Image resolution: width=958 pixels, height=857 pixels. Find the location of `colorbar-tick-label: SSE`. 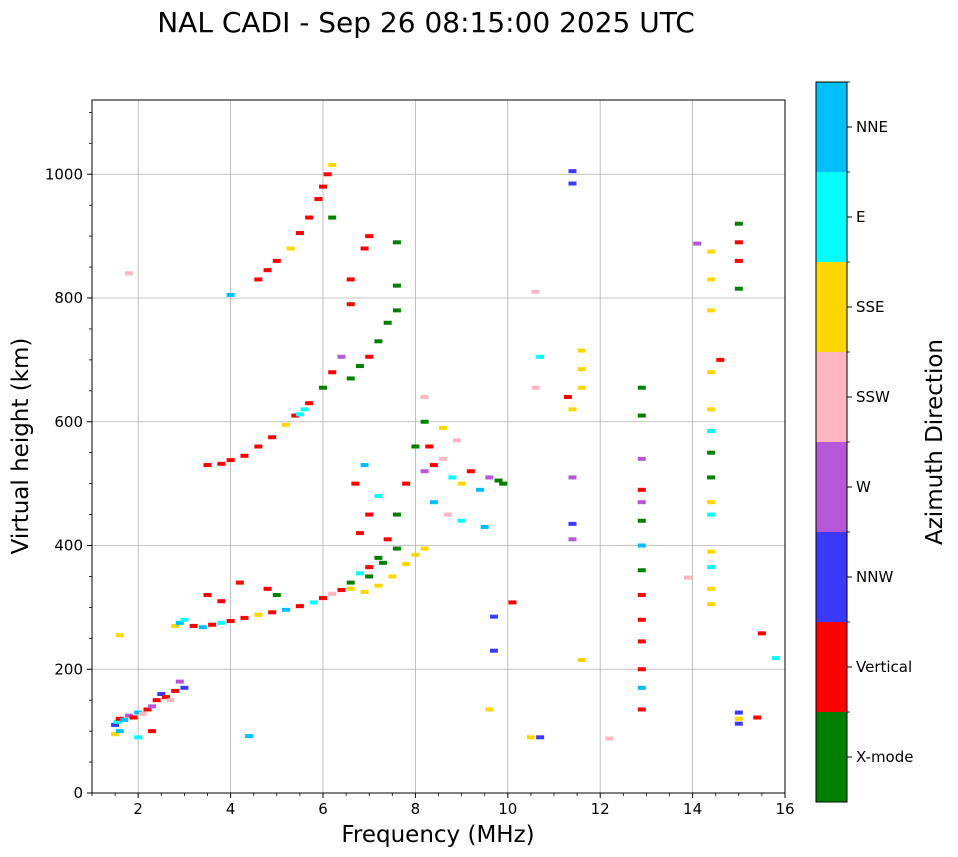

colorbar-tick-label: SSE is located at coordinates (870, 307).